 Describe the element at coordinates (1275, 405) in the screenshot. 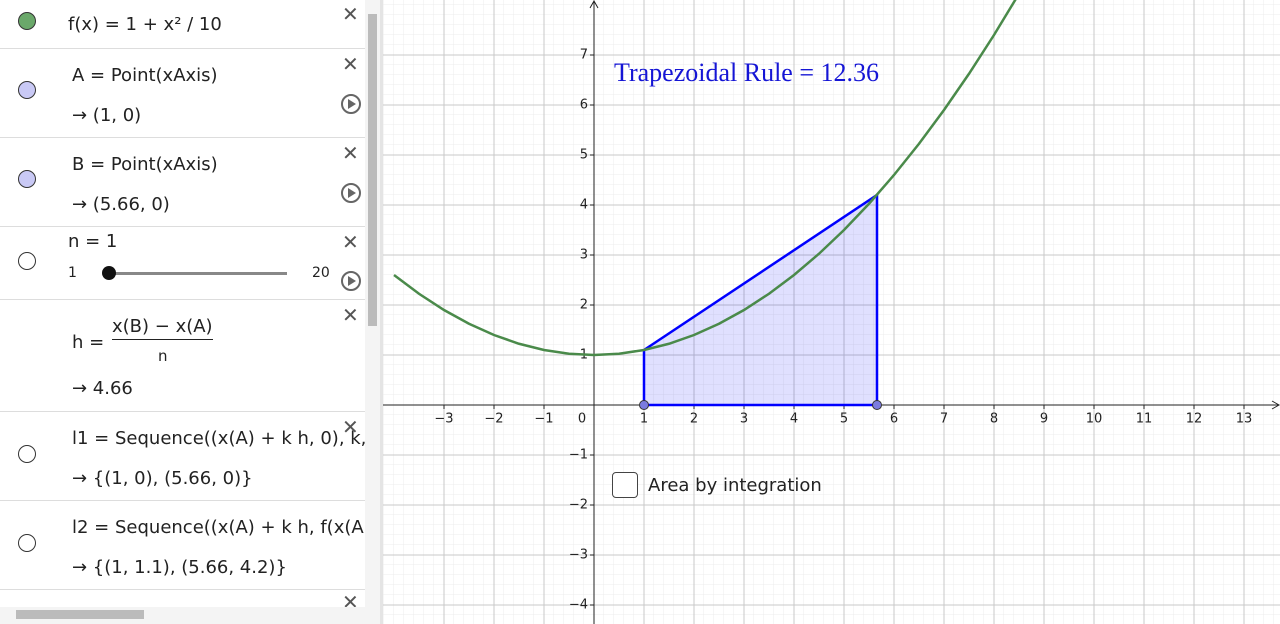

I see `x-axis-arrow` at that location.